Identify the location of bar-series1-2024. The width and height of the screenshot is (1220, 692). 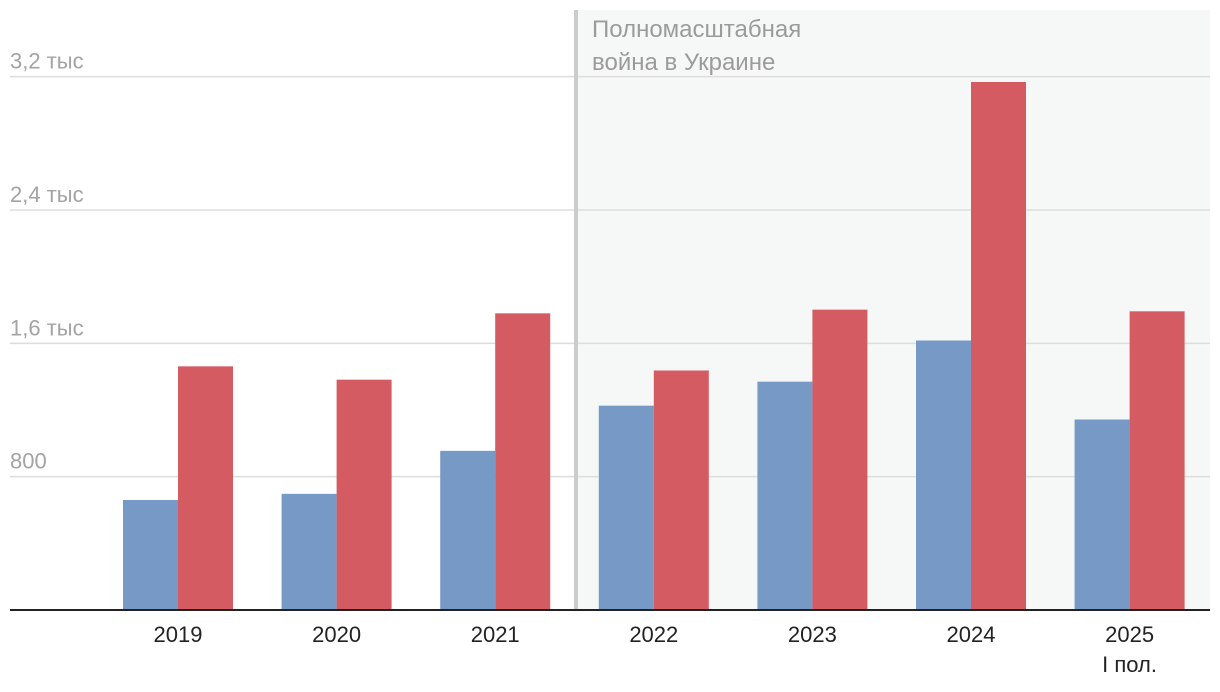
(943, 475).